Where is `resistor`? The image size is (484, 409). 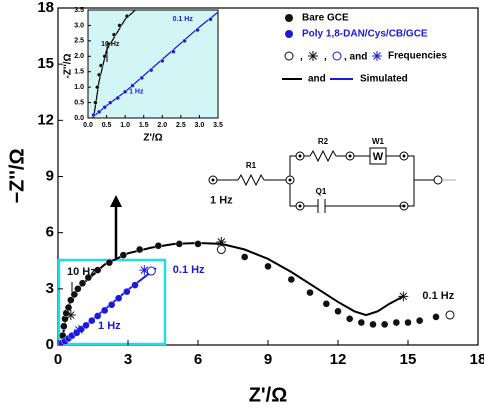
resistor is located at coordinates (323, 156).